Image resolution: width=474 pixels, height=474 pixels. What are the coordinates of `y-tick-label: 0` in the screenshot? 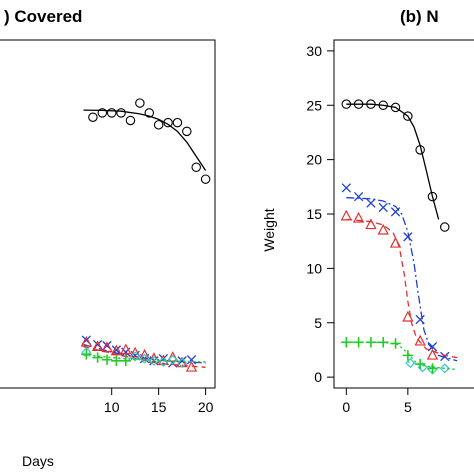 It's located at (318, 377).